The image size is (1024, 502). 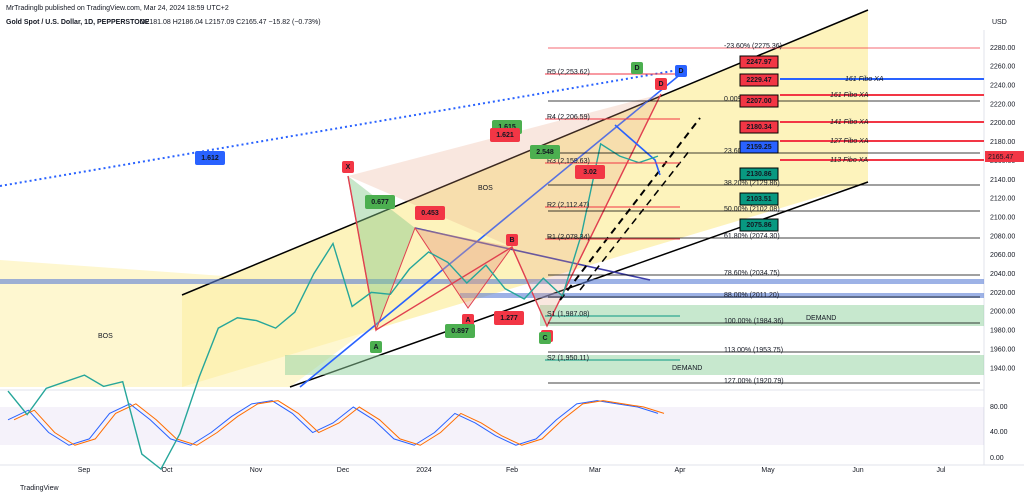 I want to click on fib-label: 78.60% (2034.75), so click(x=752, y=273).